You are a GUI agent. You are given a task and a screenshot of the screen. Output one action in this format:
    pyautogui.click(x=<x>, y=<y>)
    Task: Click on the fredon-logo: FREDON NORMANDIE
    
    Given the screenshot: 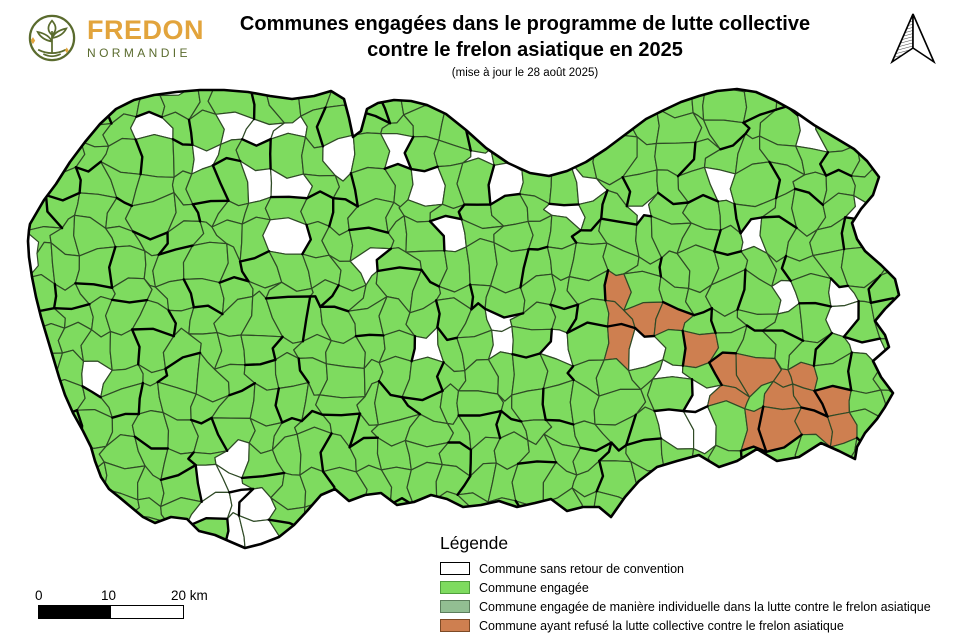 What is the action you would take?
    pyautogui.click(x=115, y=38)
    